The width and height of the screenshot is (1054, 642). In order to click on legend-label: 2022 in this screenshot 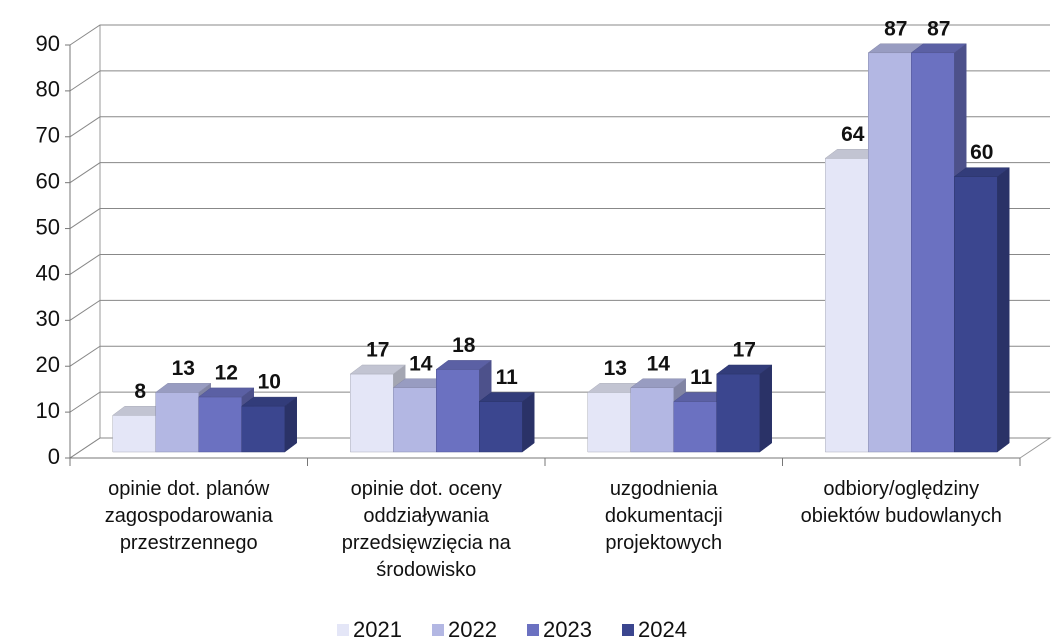, I will do `click(472, 629)`.